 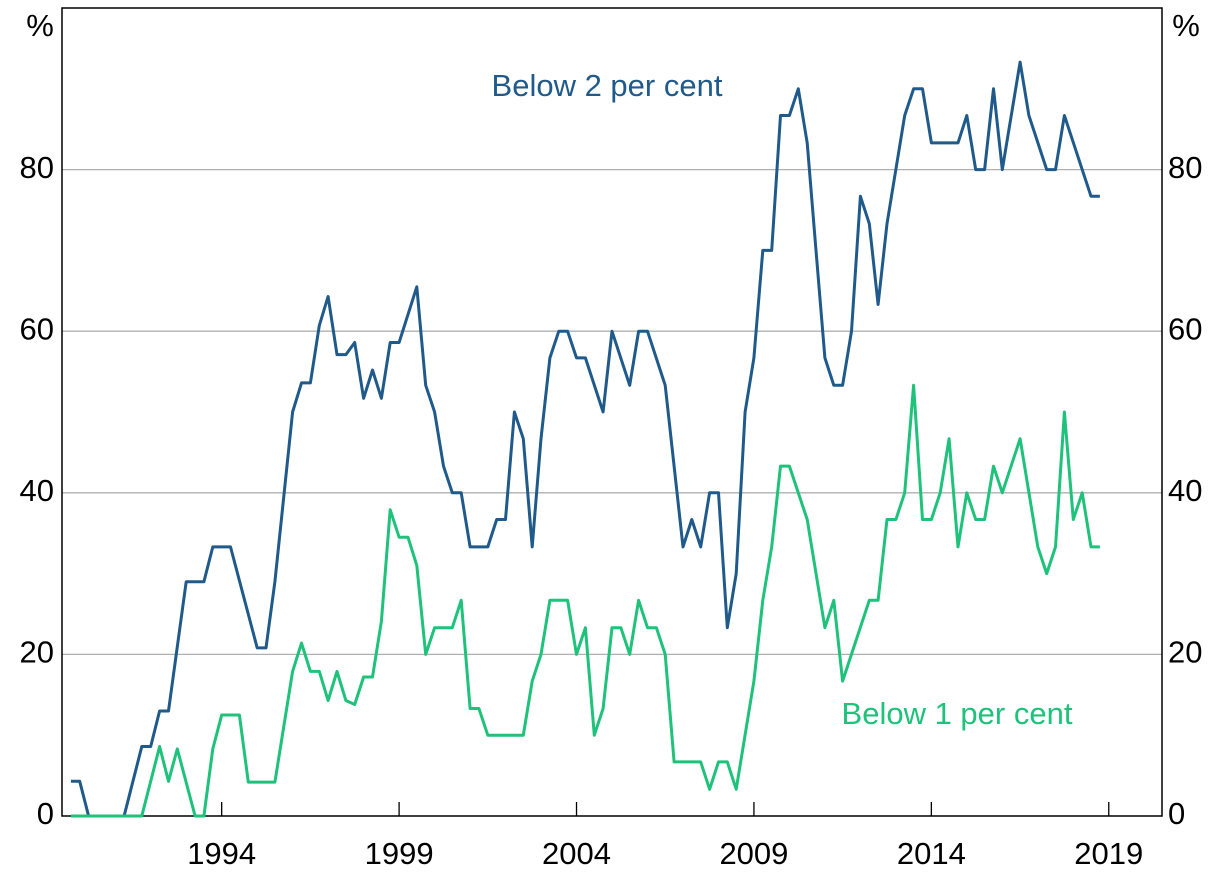 I want to click on y2-tick-label: 20, so click(x=1185, y=652).